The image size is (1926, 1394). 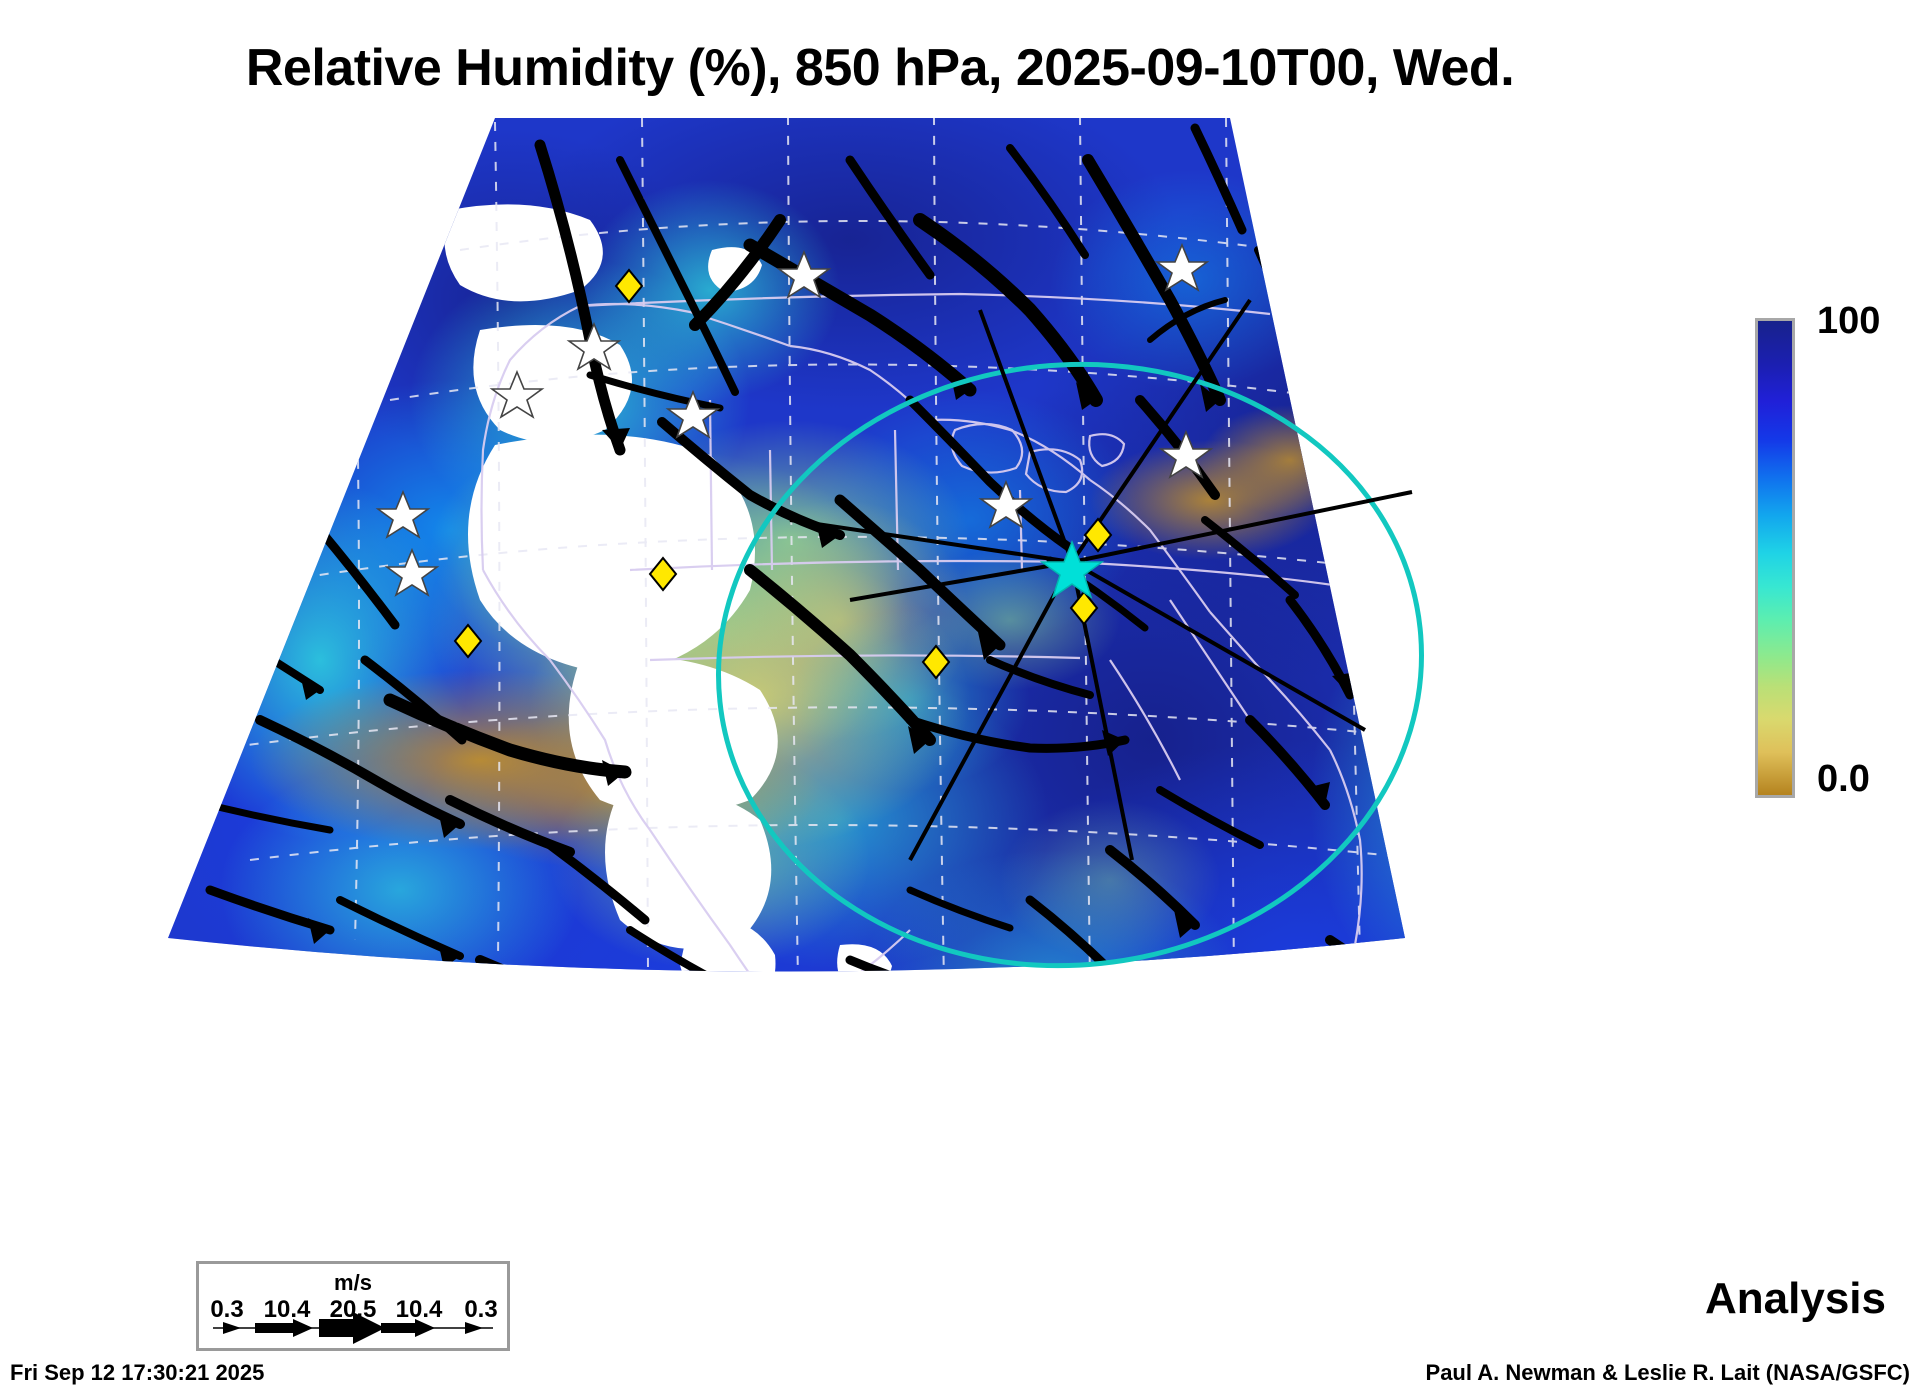 I want to click on generation-timestamp: Fri Sep 12 17:30:21 2025, so click(x=137, y=1372).